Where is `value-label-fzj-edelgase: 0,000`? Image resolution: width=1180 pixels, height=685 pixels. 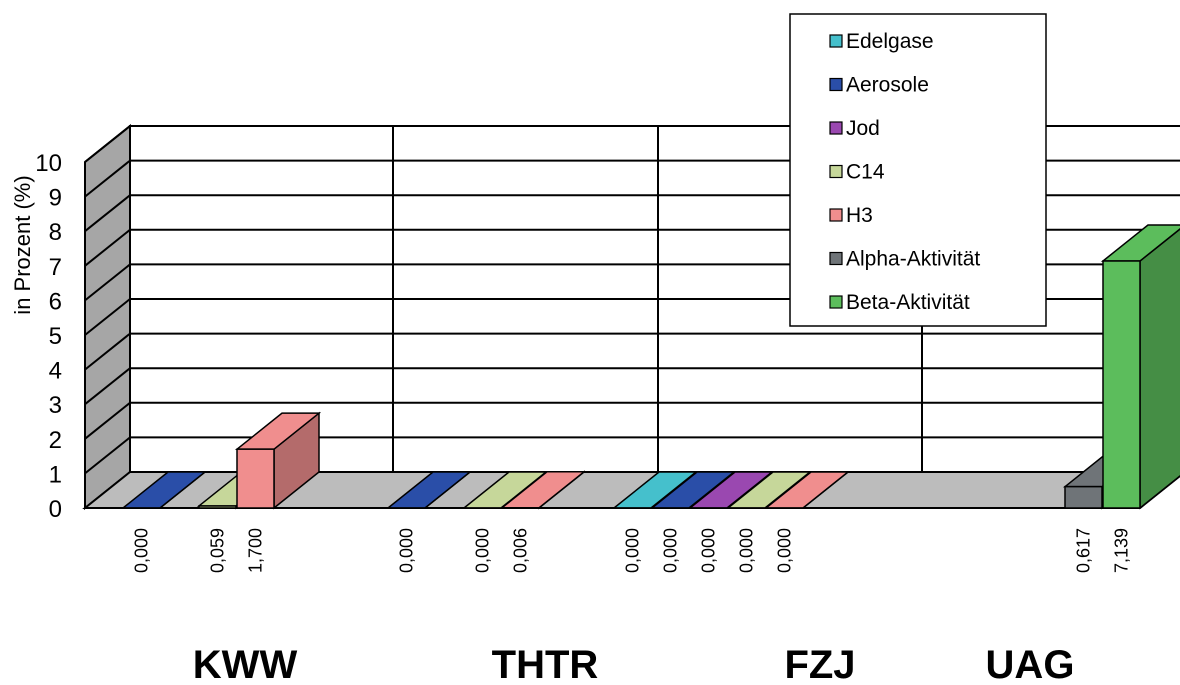 value-label-fzj-edelgase: 0,000 is located at coordinates (633, 550).